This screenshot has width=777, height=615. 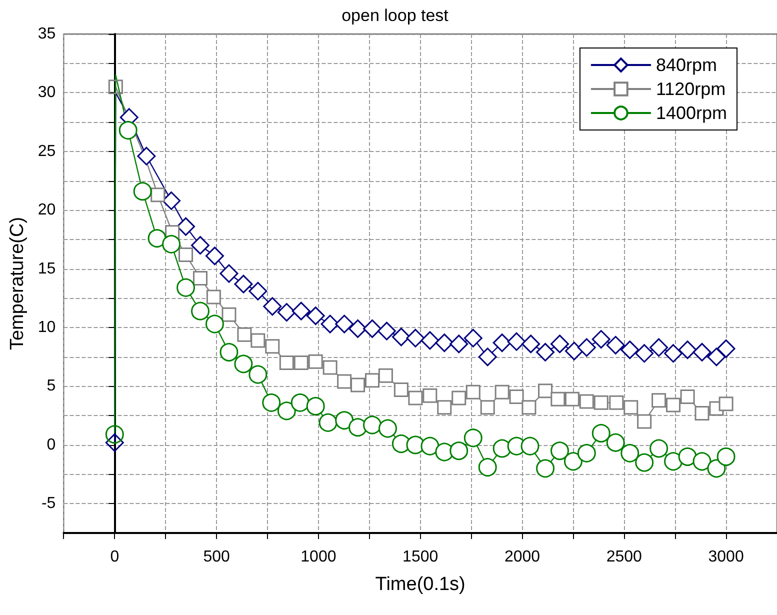 I want to click on y-tick-label: 0, so click(x=51, y=445).